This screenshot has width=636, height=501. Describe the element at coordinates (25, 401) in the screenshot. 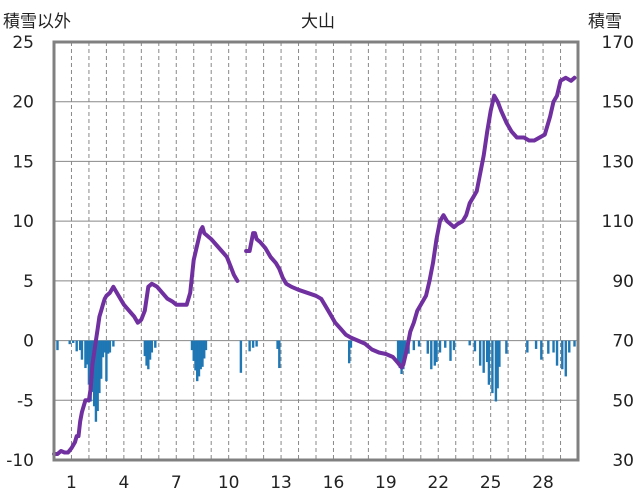

I see `y-left-tick-label: -5` at that location.